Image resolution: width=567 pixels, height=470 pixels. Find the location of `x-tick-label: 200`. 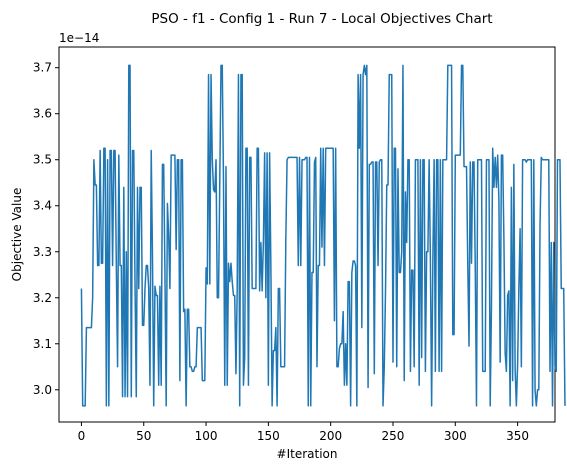

x-tick-label: 200 is located at coordinates (330, 436).